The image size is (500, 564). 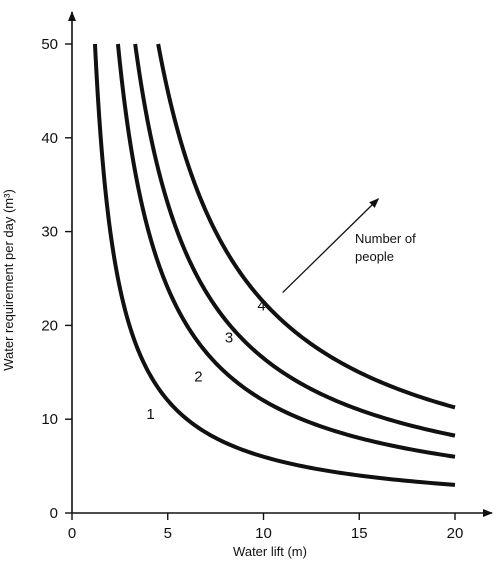 I want to click on x-tick-label: 15, so click(x=359, y=533).